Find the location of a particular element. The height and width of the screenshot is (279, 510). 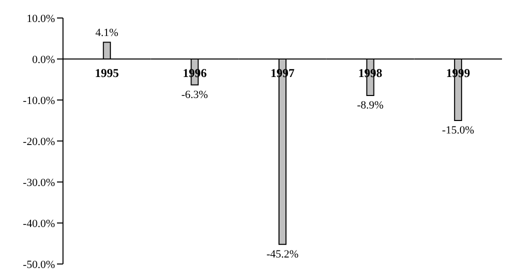

x-tick-label: 1995 is located at coordinates (106, 73).